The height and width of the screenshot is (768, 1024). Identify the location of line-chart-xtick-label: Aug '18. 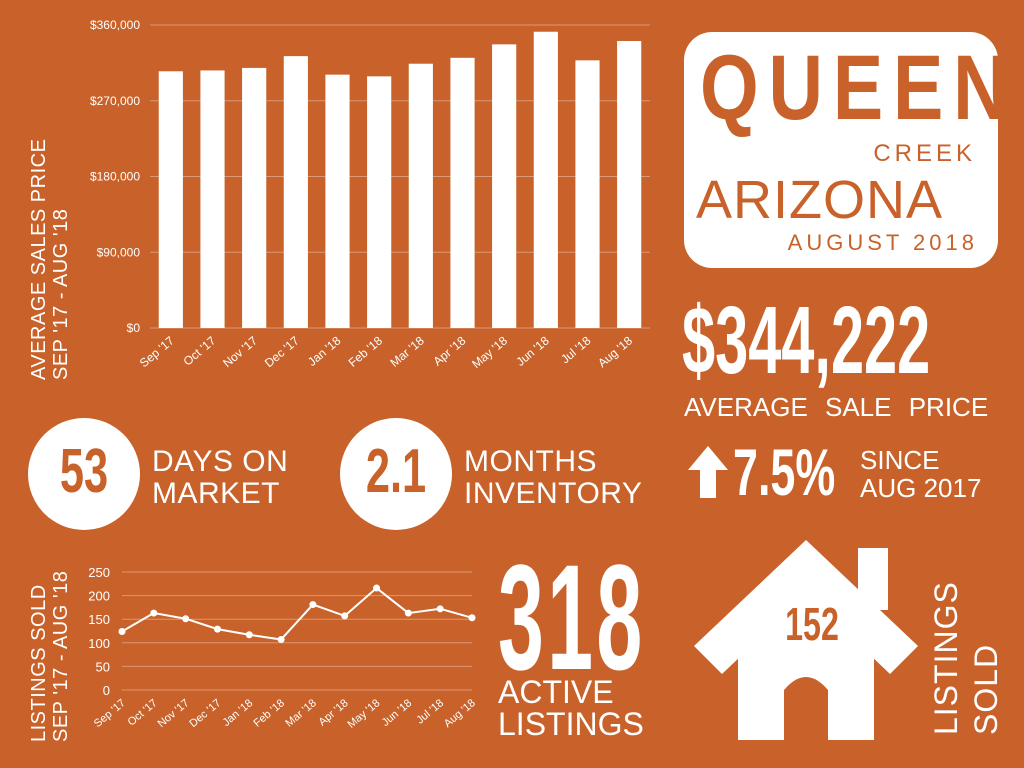
(460, 713).